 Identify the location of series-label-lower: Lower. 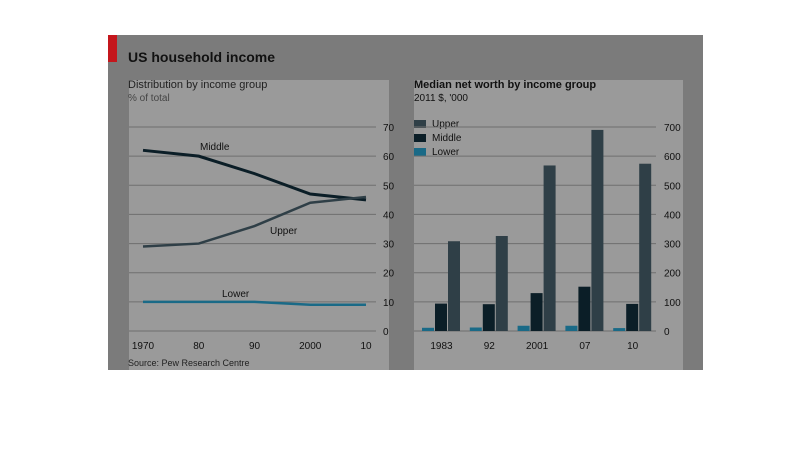
(236, 294).